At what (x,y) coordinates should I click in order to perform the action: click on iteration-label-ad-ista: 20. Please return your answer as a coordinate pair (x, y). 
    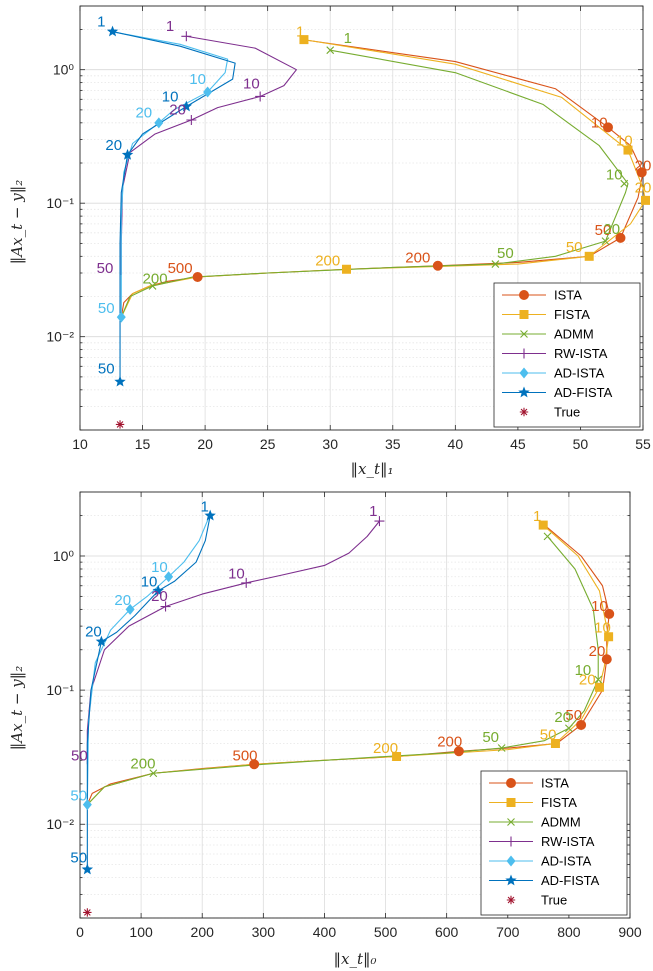
    Looking at the image, I should click on (122, 600).